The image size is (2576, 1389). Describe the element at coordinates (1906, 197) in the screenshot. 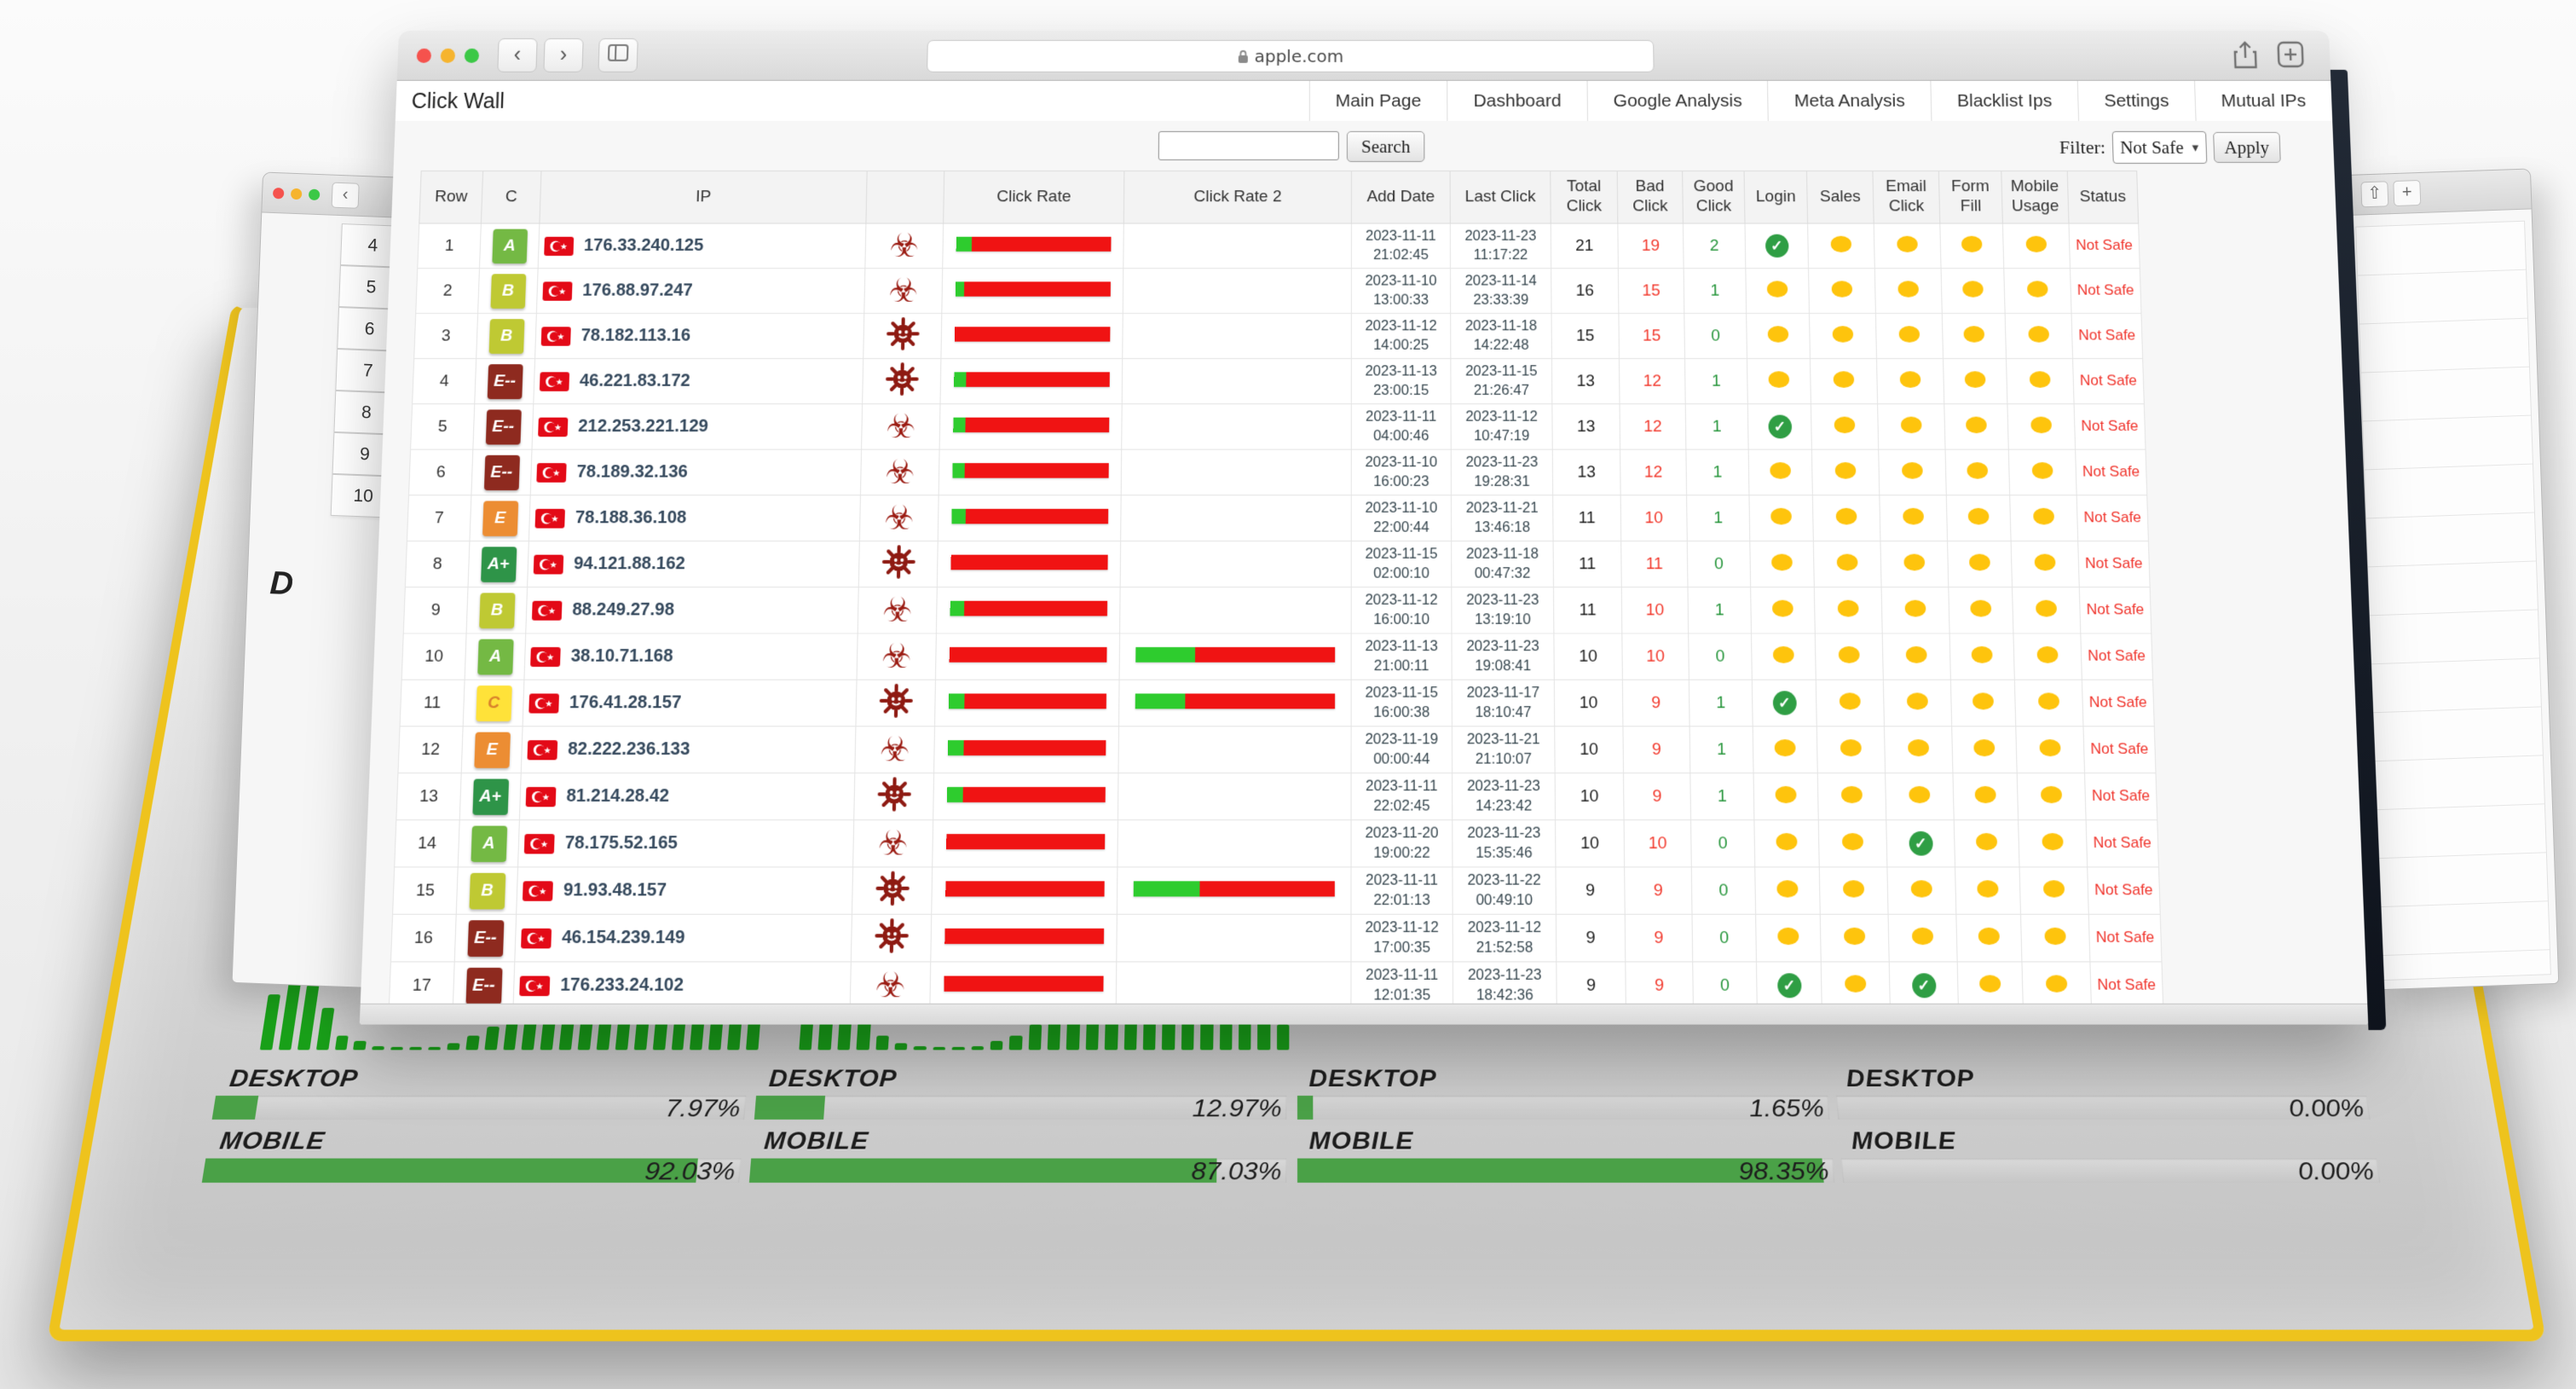

I see `column-header-email-click: Email Click` at that location.